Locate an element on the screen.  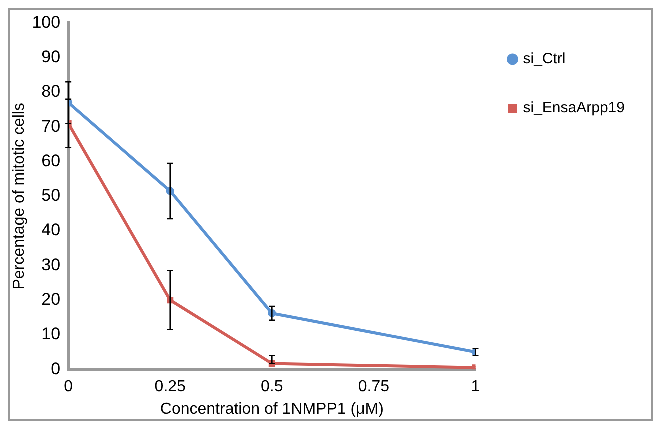
y-tick-label: 60 is located at coordinates (51, 160).